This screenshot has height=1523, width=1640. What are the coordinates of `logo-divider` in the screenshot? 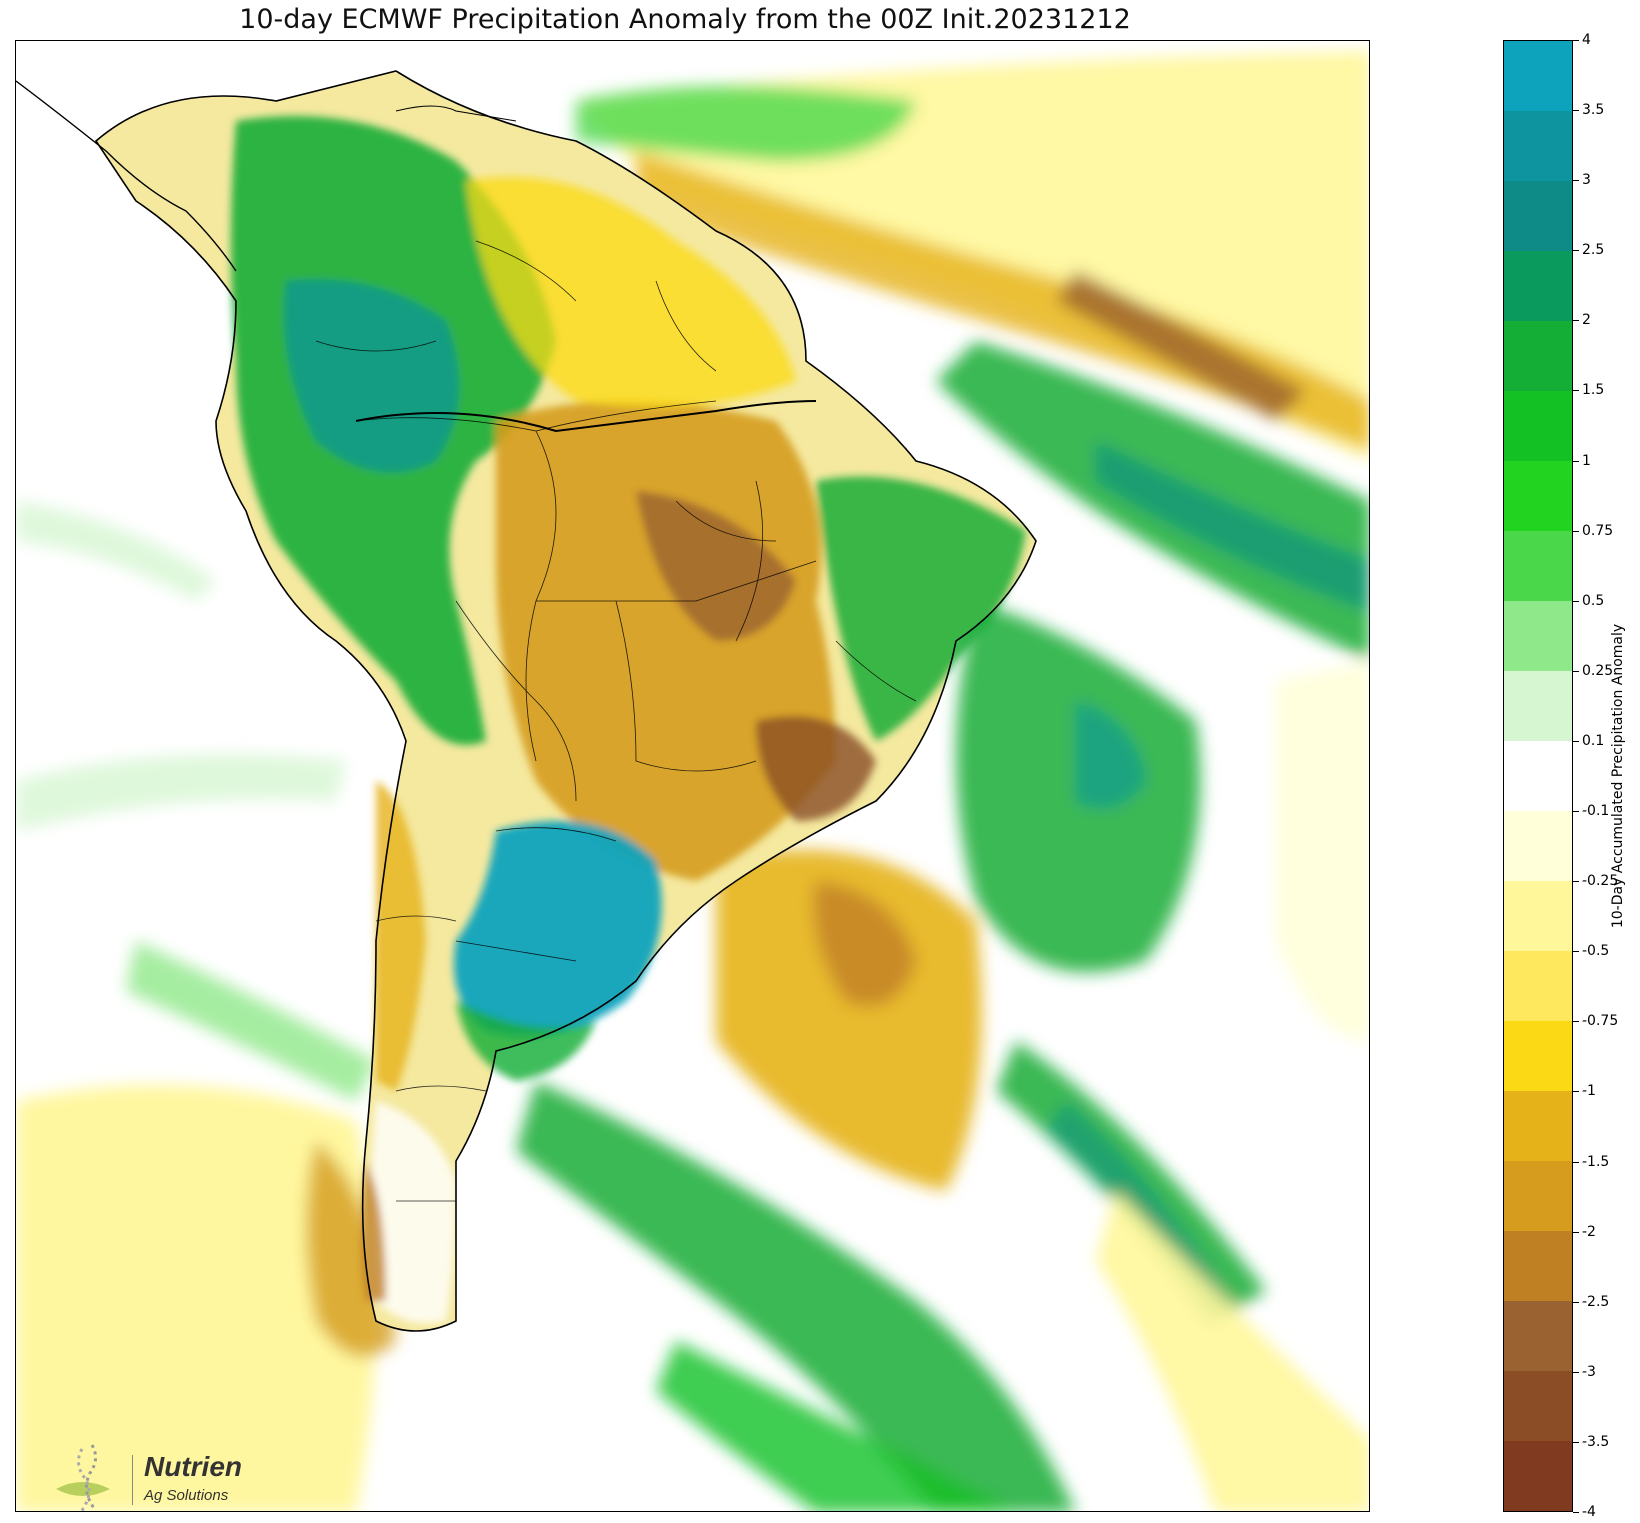 It's located at (132, 1480).